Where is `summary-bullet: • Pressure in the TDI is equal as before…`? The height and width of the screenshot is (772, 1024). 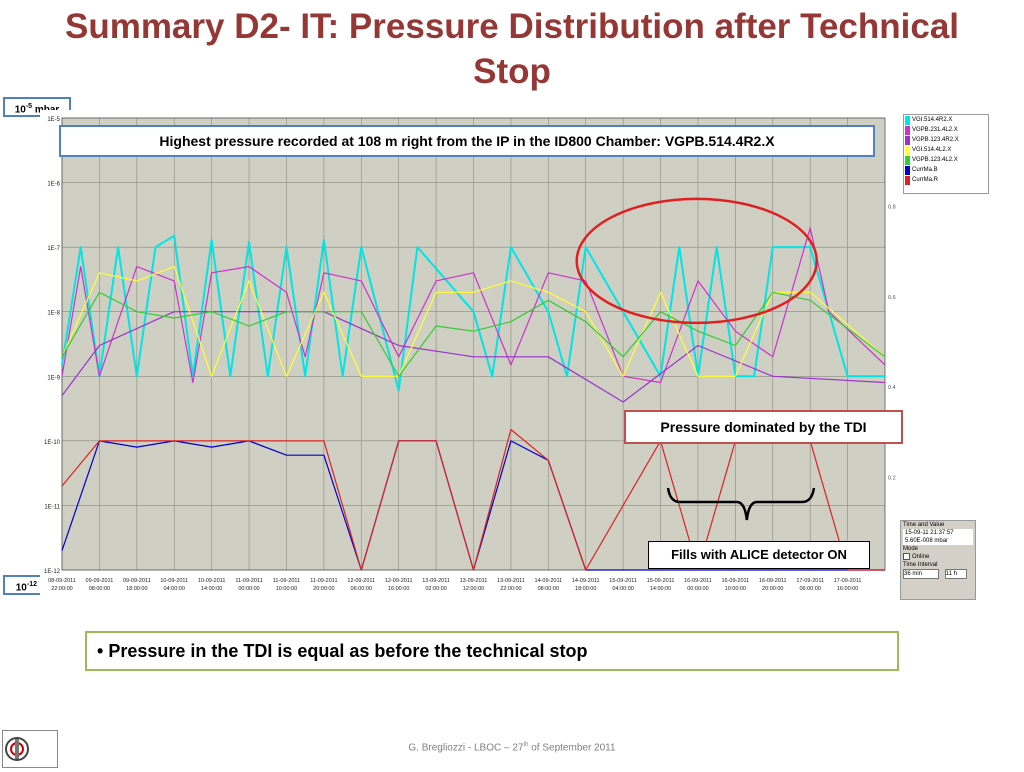 summary-bullet: • Pressure in the TDI is equal as before… is located at coordinates (342, 651).